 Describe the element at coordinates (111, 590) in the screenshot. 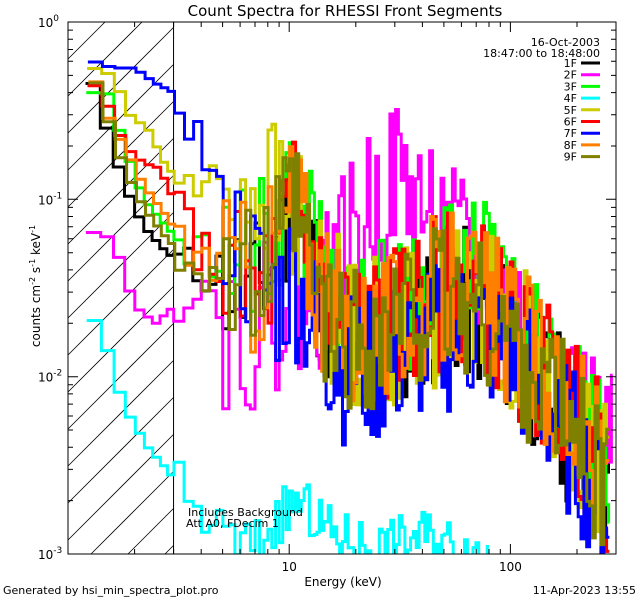

I see `footer-generated-by: Generated by hsi_min_spectra_plot.pro` at that location.